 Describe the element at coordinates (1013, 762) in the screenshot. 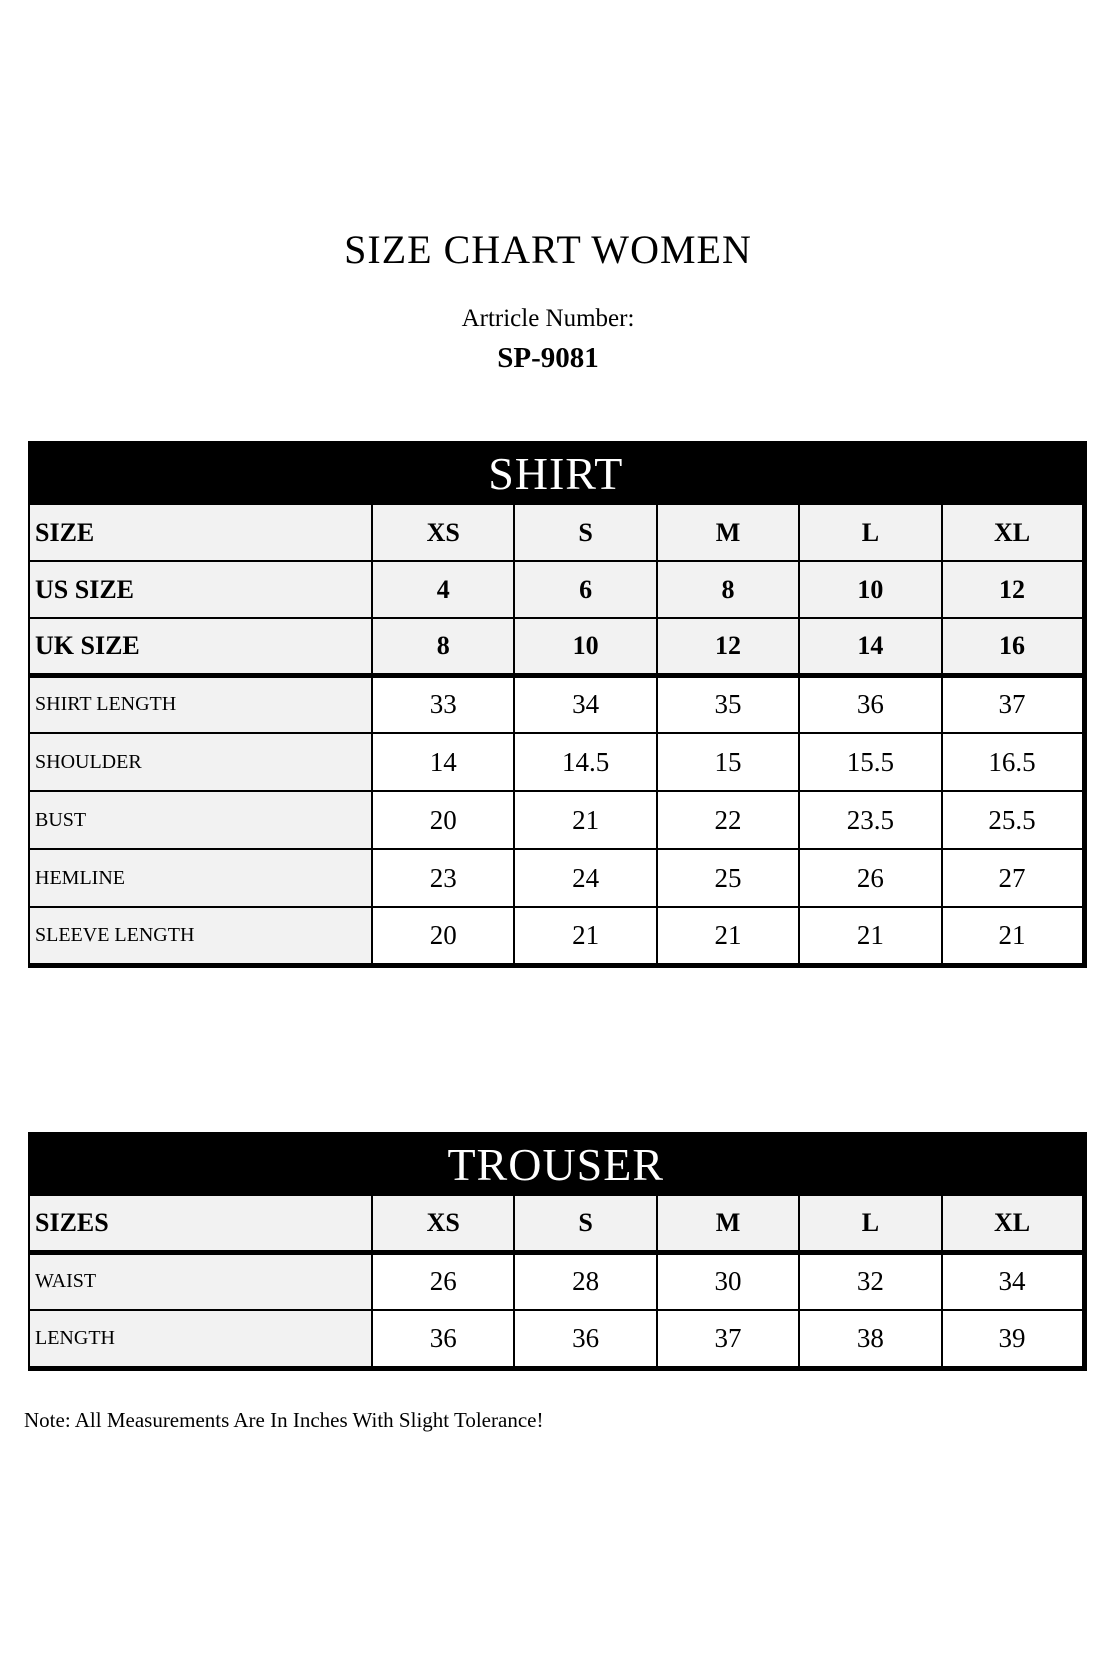

I see `cell-value: 16.5` at that location.